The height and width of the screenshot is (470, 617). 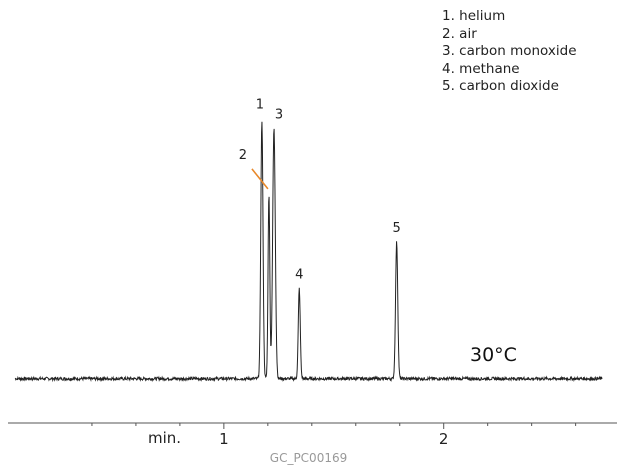 I want to click on x-tick-label-1: 1, so click(x=224, y=439).